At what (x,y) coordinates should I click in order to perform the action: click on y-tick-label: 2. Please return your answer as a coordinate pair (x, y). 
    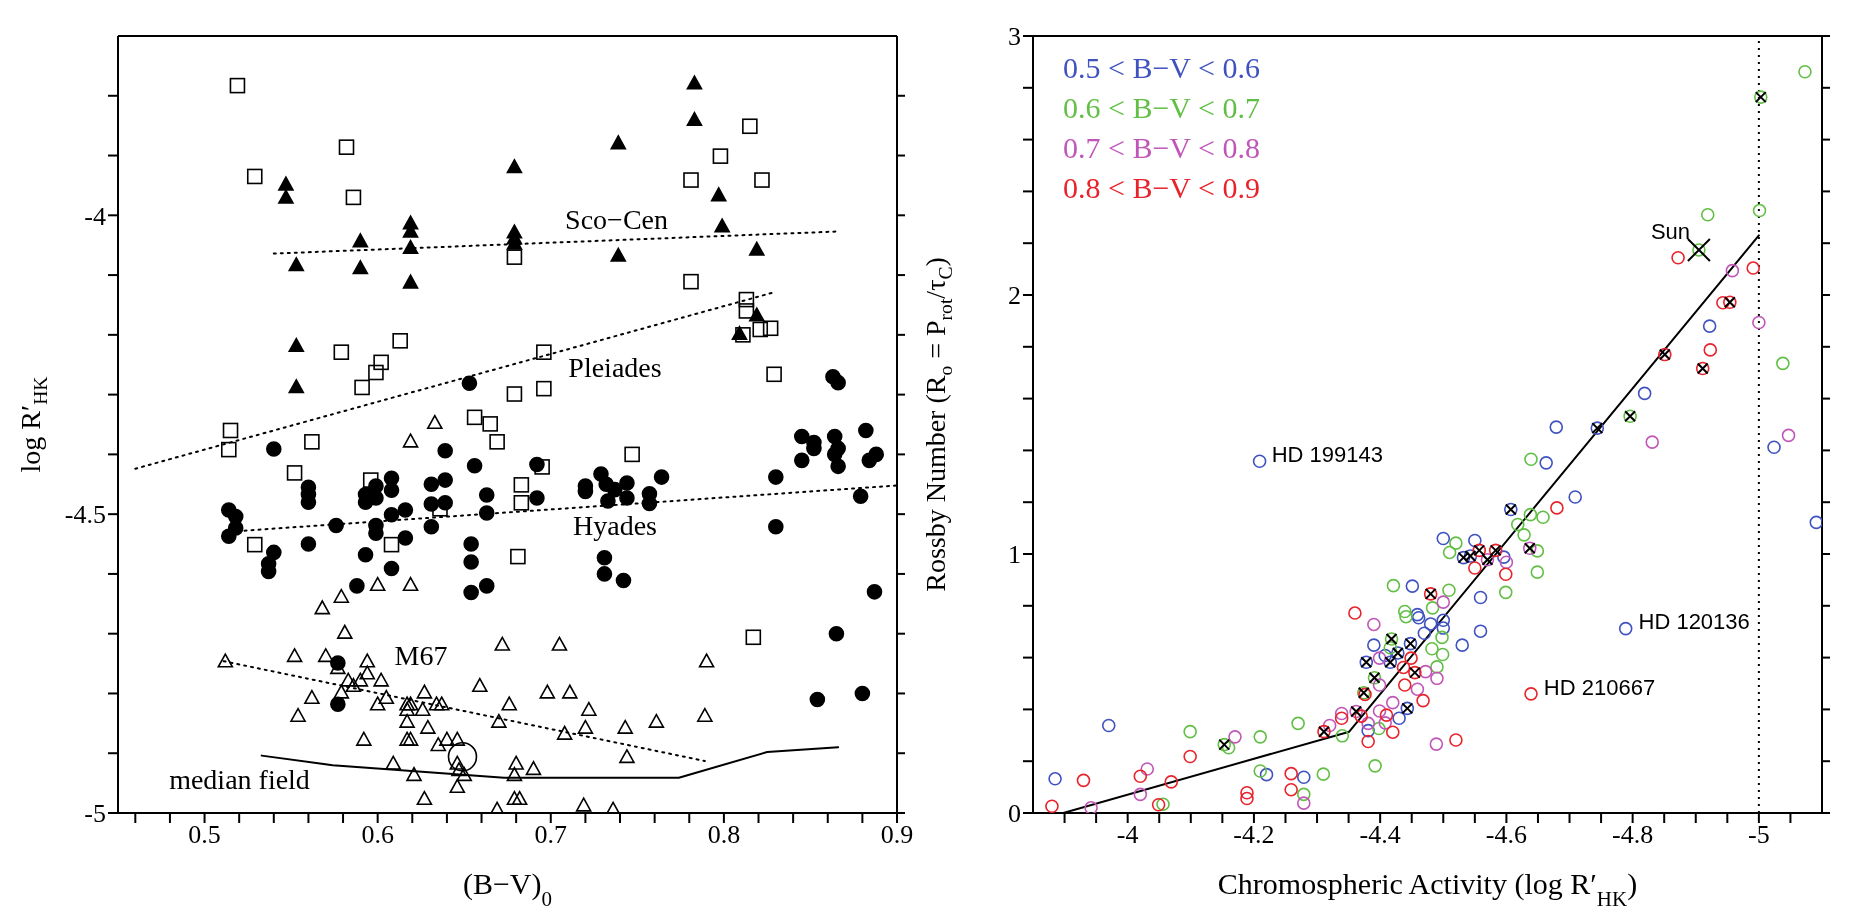
    Looking at the image, I should click on (1014, 296).